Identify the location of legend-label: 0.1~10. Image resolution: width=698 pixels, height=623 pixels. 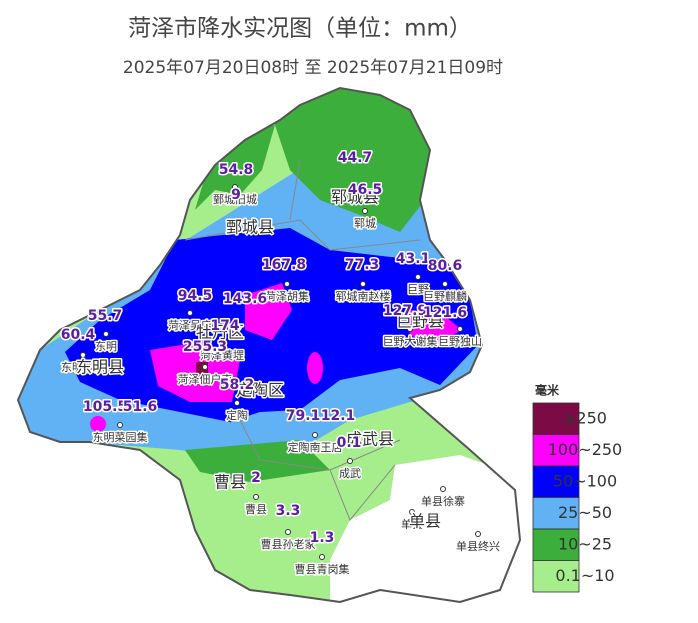
(584, 575).